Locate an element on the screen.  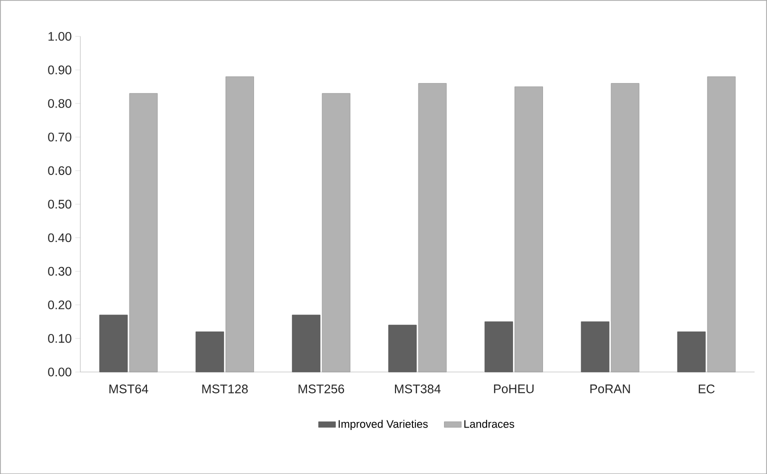
x-tick-label: PoHEU is located at coordinates (514, 389).